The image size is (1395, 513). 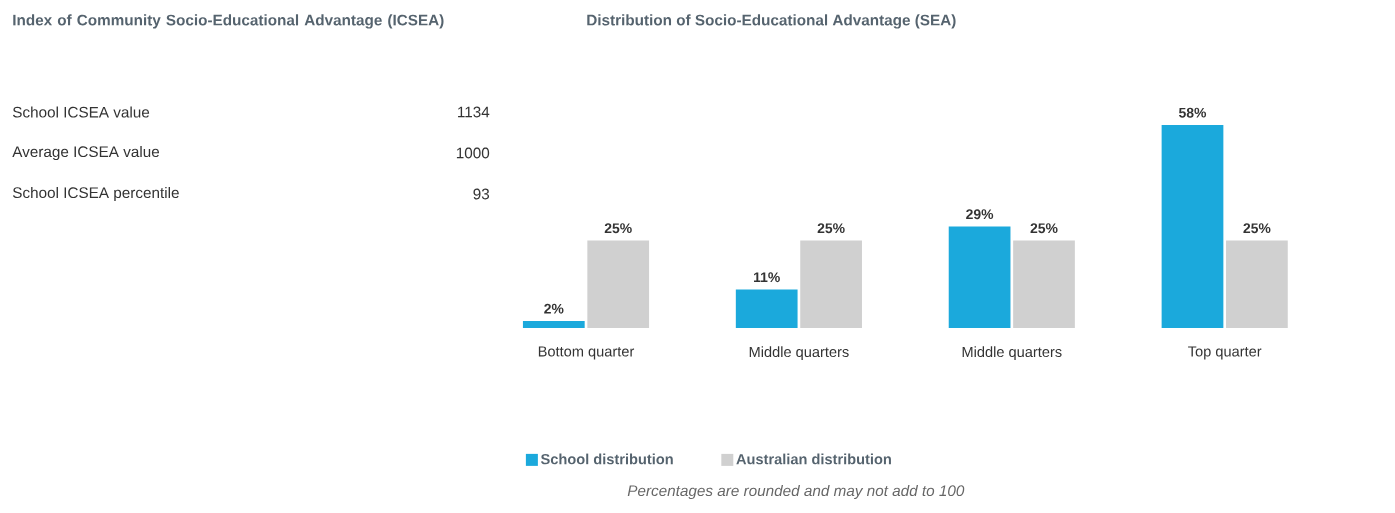 I want to click on chart-title: Distribution of Socio-Educational Advantage (SEA), so click(x=771, y=21).